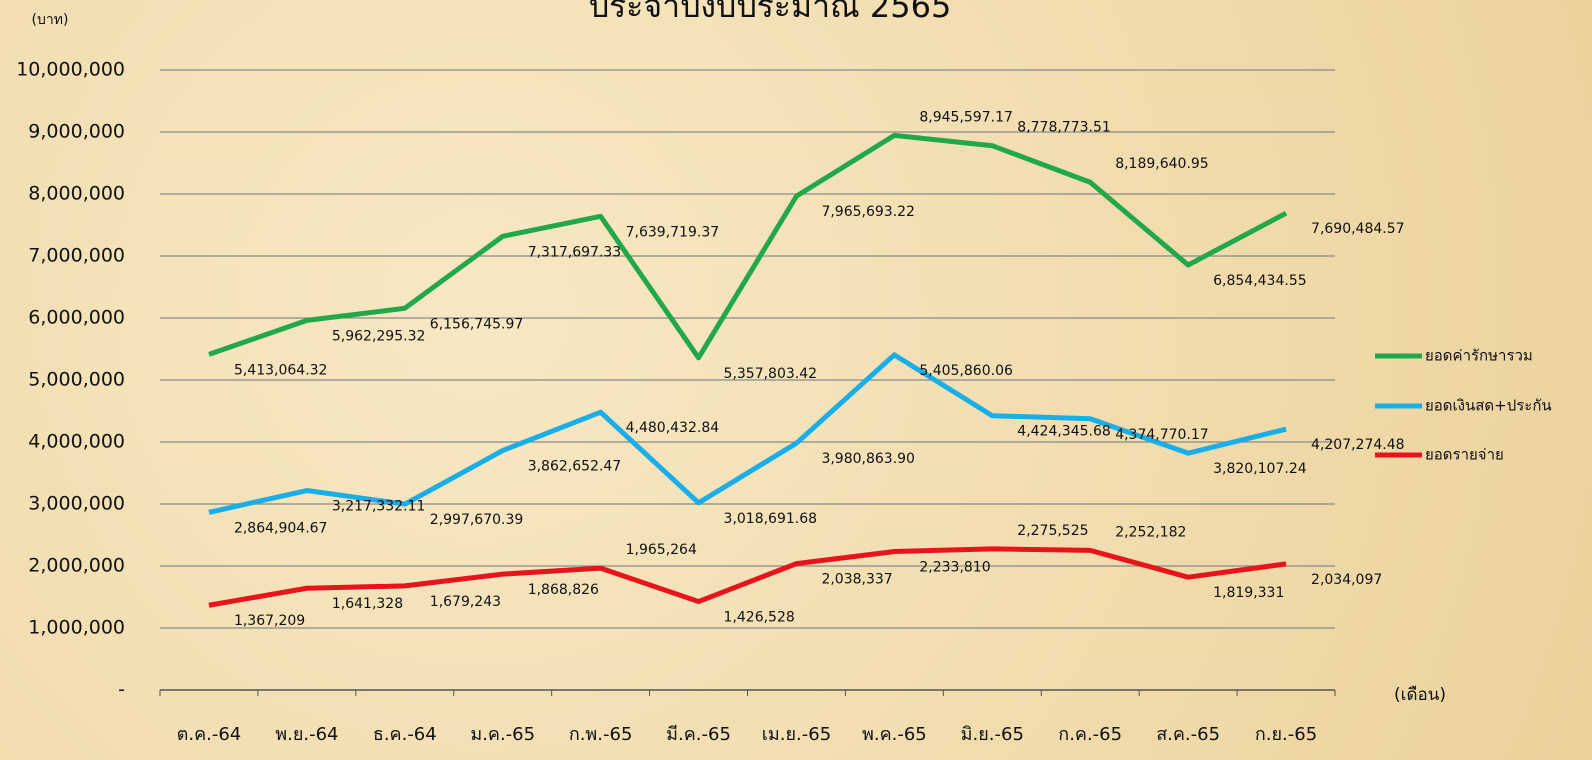  Describe the element at coordinates (405, 734) in the screenshot. I see `x-tick-label: ธ.ค.-64` at that location.